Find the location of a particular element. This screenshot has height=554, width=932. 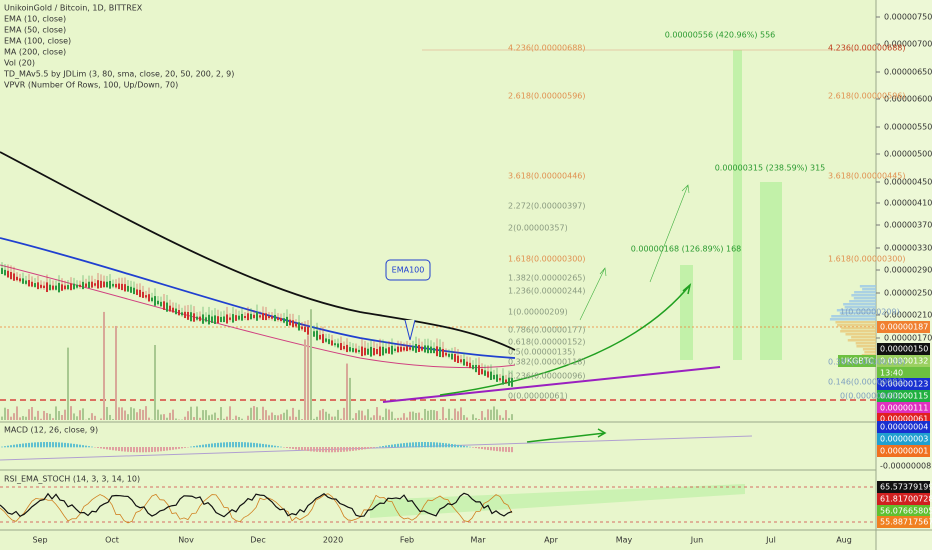

price-label: -0.00000008 is located at coordinates (905, 466).